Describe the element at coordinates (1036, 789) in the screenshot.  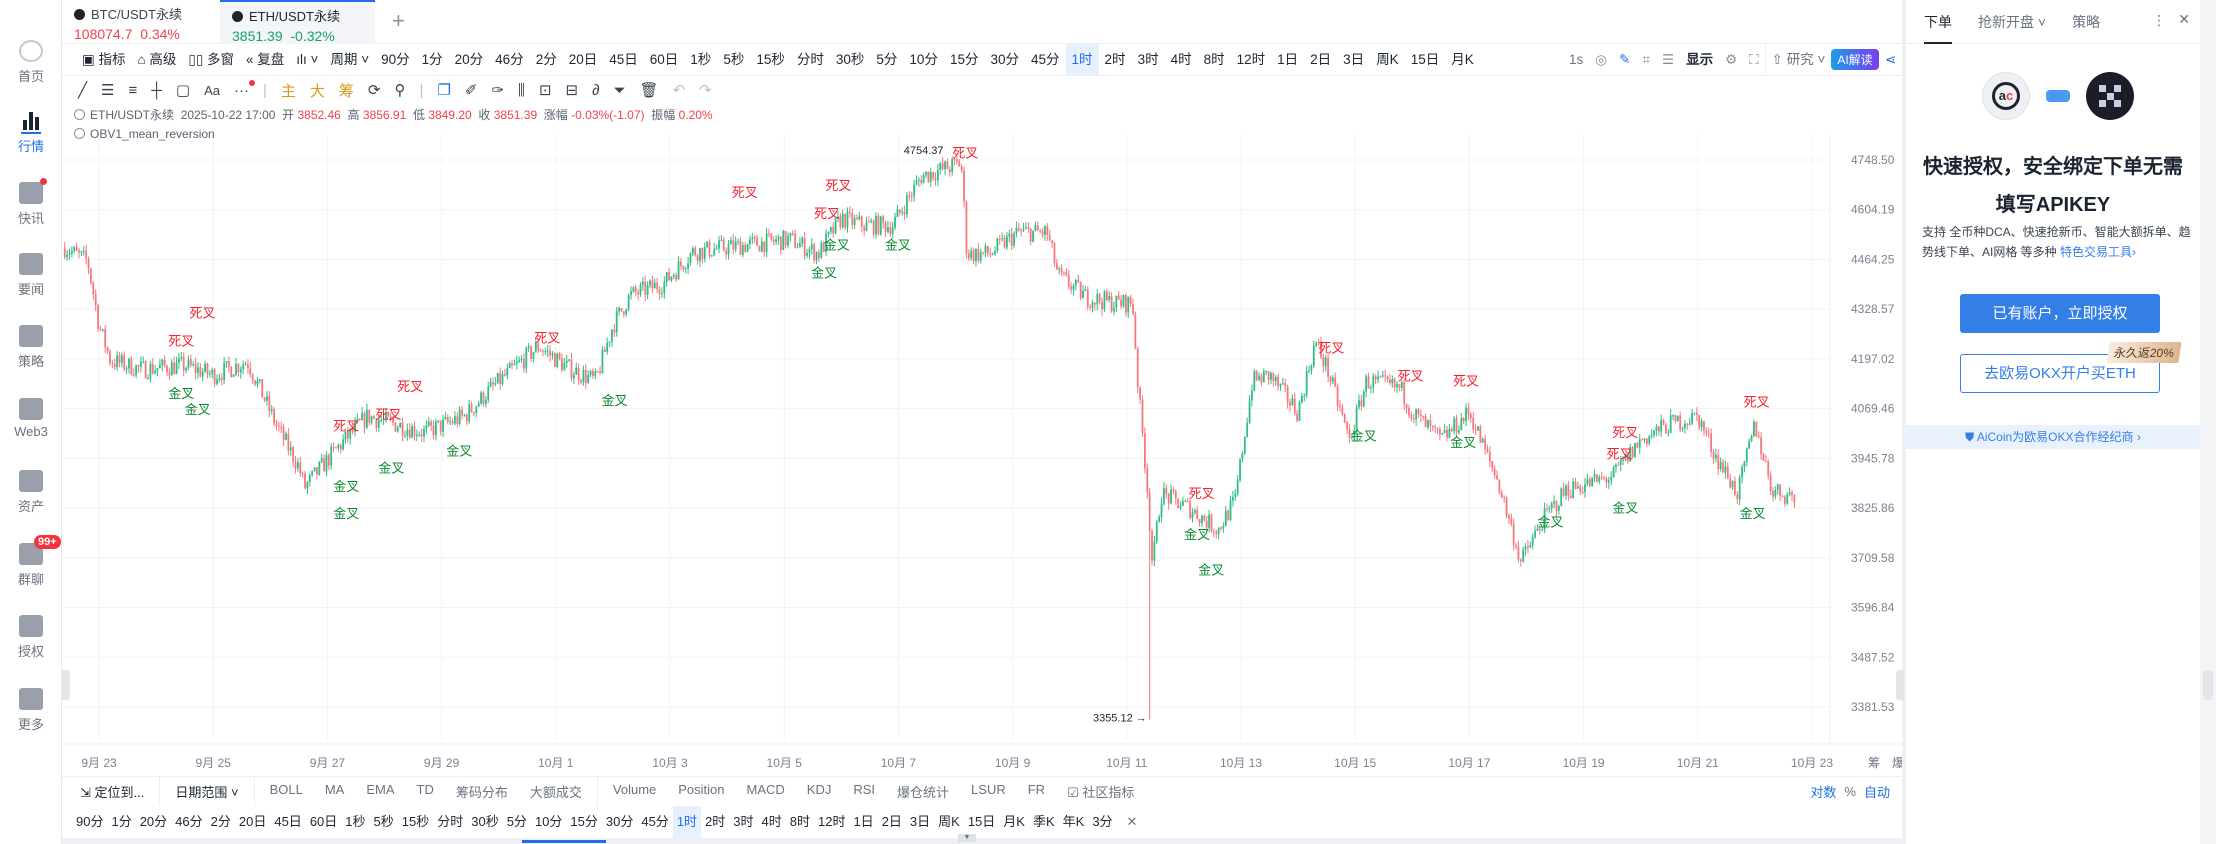
I see `indicator-FR: FR` at that location.